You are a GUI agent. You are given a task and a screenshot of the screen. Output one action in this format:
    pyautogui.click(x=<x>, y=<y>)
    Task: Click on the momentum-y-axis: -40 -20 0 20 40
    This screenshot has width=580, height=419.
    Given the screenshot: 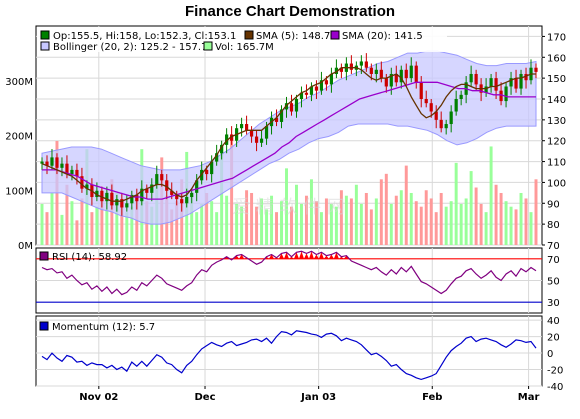 What is the action you would take?
    pyautogui.click(x=555, y=354)
    